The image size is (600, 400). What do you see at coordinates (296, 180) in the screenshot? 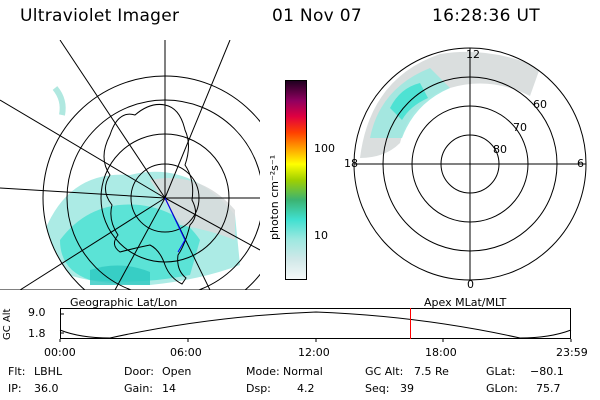
I see `colorbar` at bounding box center [296, 180].